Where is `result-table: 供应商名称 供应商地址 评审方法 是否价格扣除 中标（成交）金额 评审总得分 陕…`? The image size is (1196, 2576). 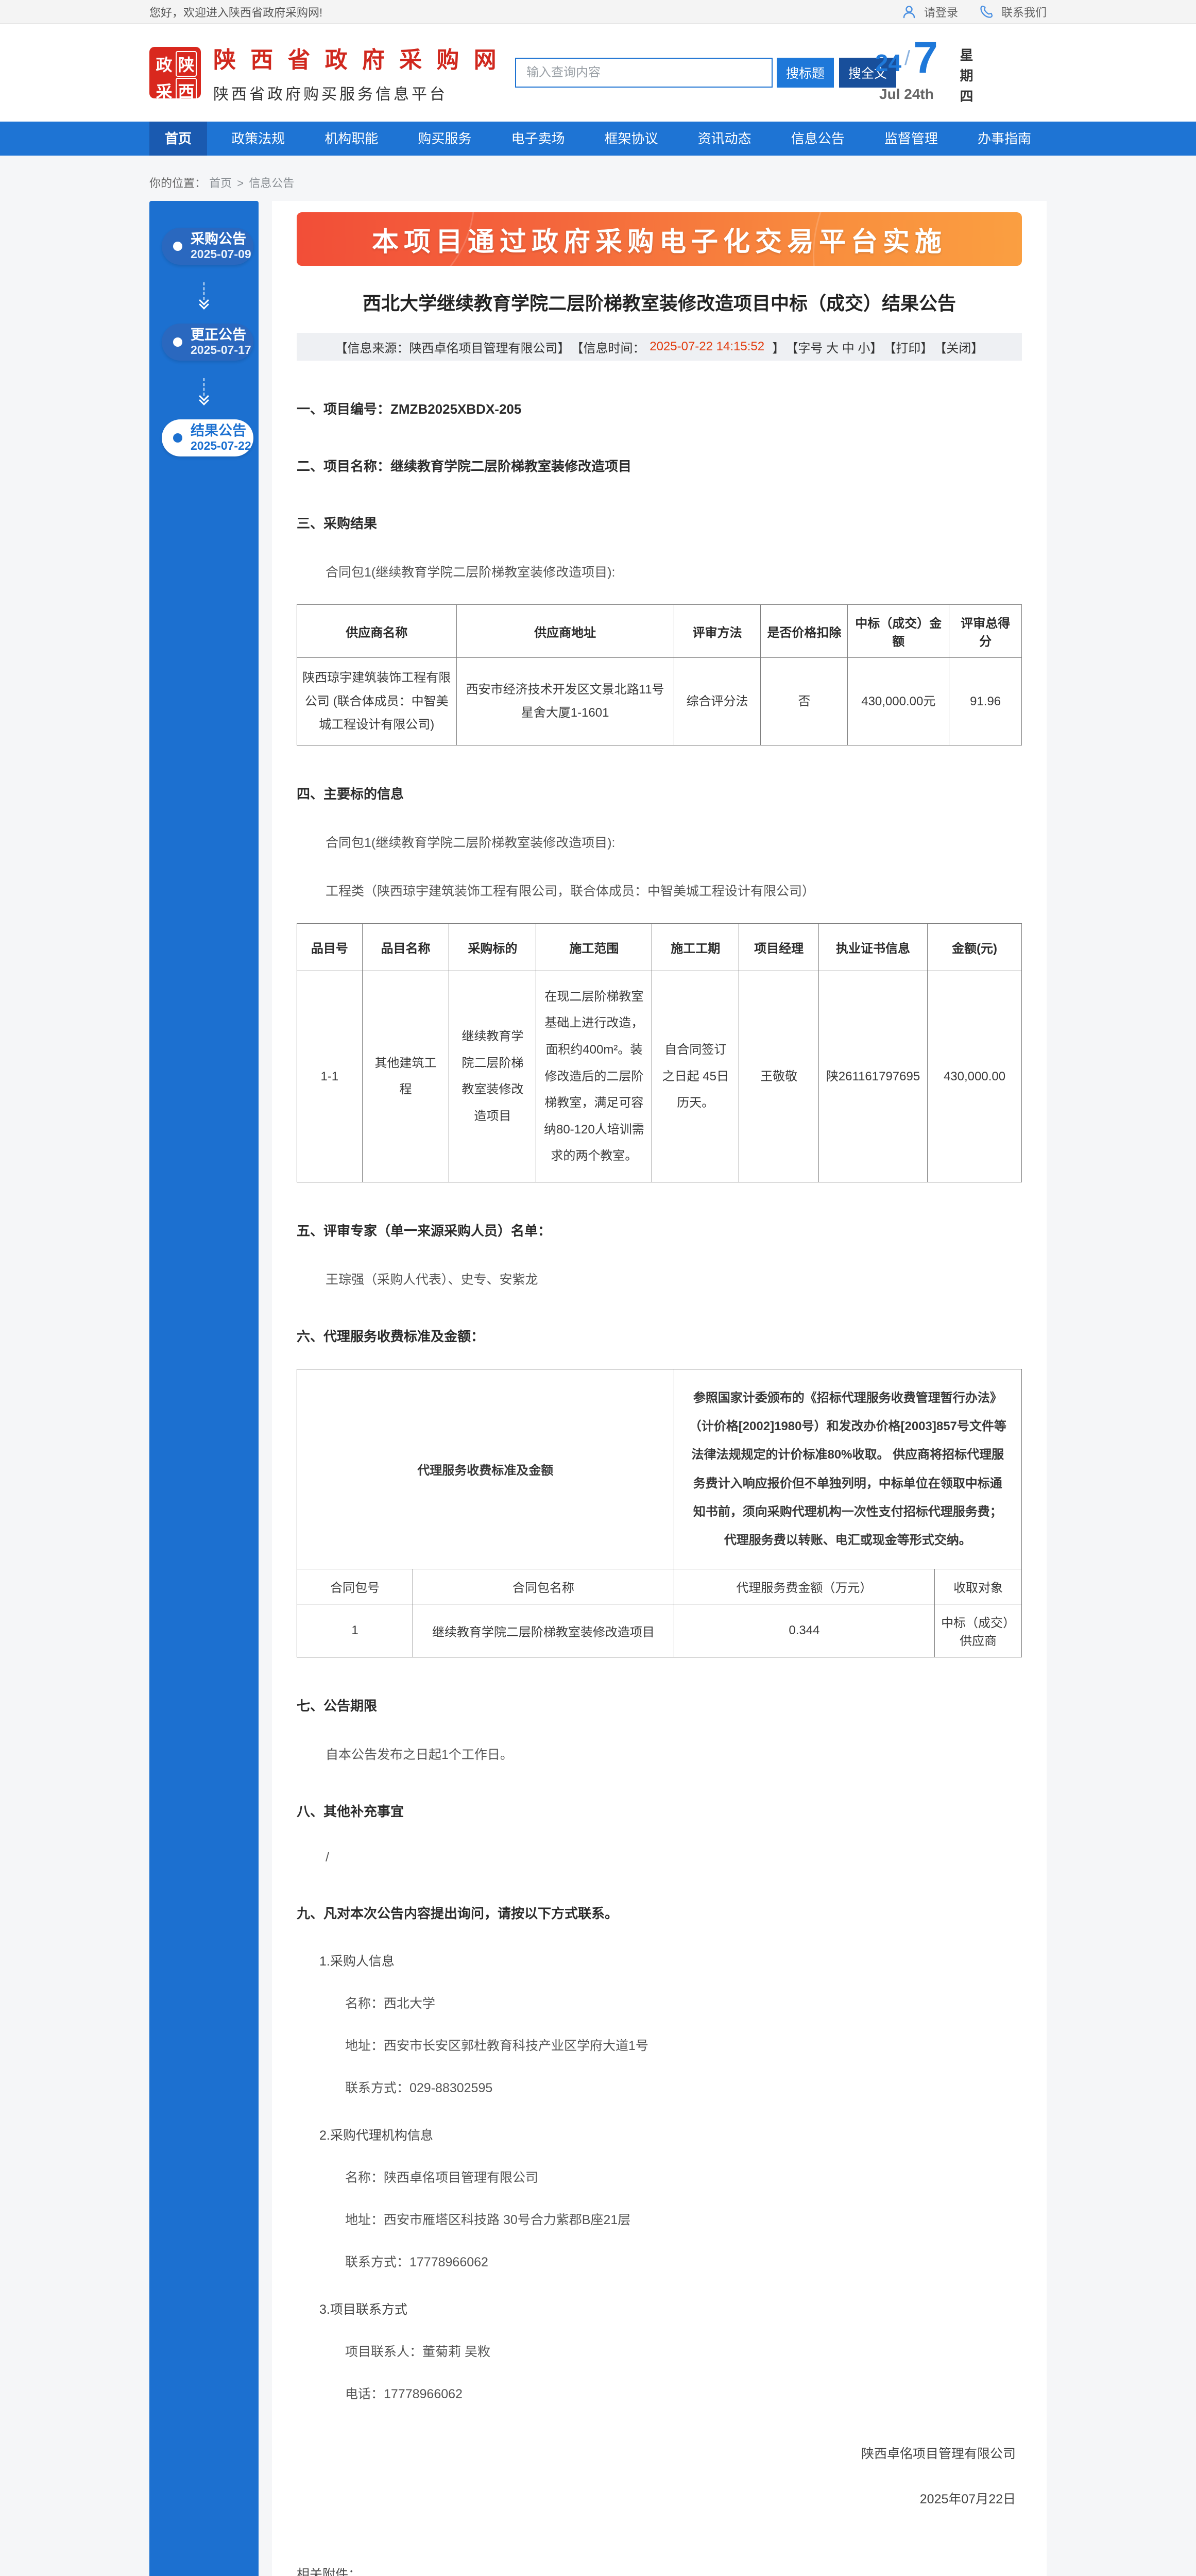
result-table: 供应商名称 供应商地址 评审方法 是否价格扣除 中标（成交）金额 评审总得分 陕… is located at coordinates (660, 674).